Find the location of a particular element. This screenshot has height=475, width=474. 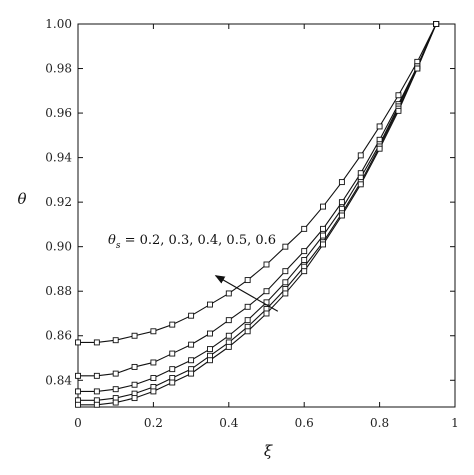

x-tick-label: 0.4 is located at coordinates (228, 423).